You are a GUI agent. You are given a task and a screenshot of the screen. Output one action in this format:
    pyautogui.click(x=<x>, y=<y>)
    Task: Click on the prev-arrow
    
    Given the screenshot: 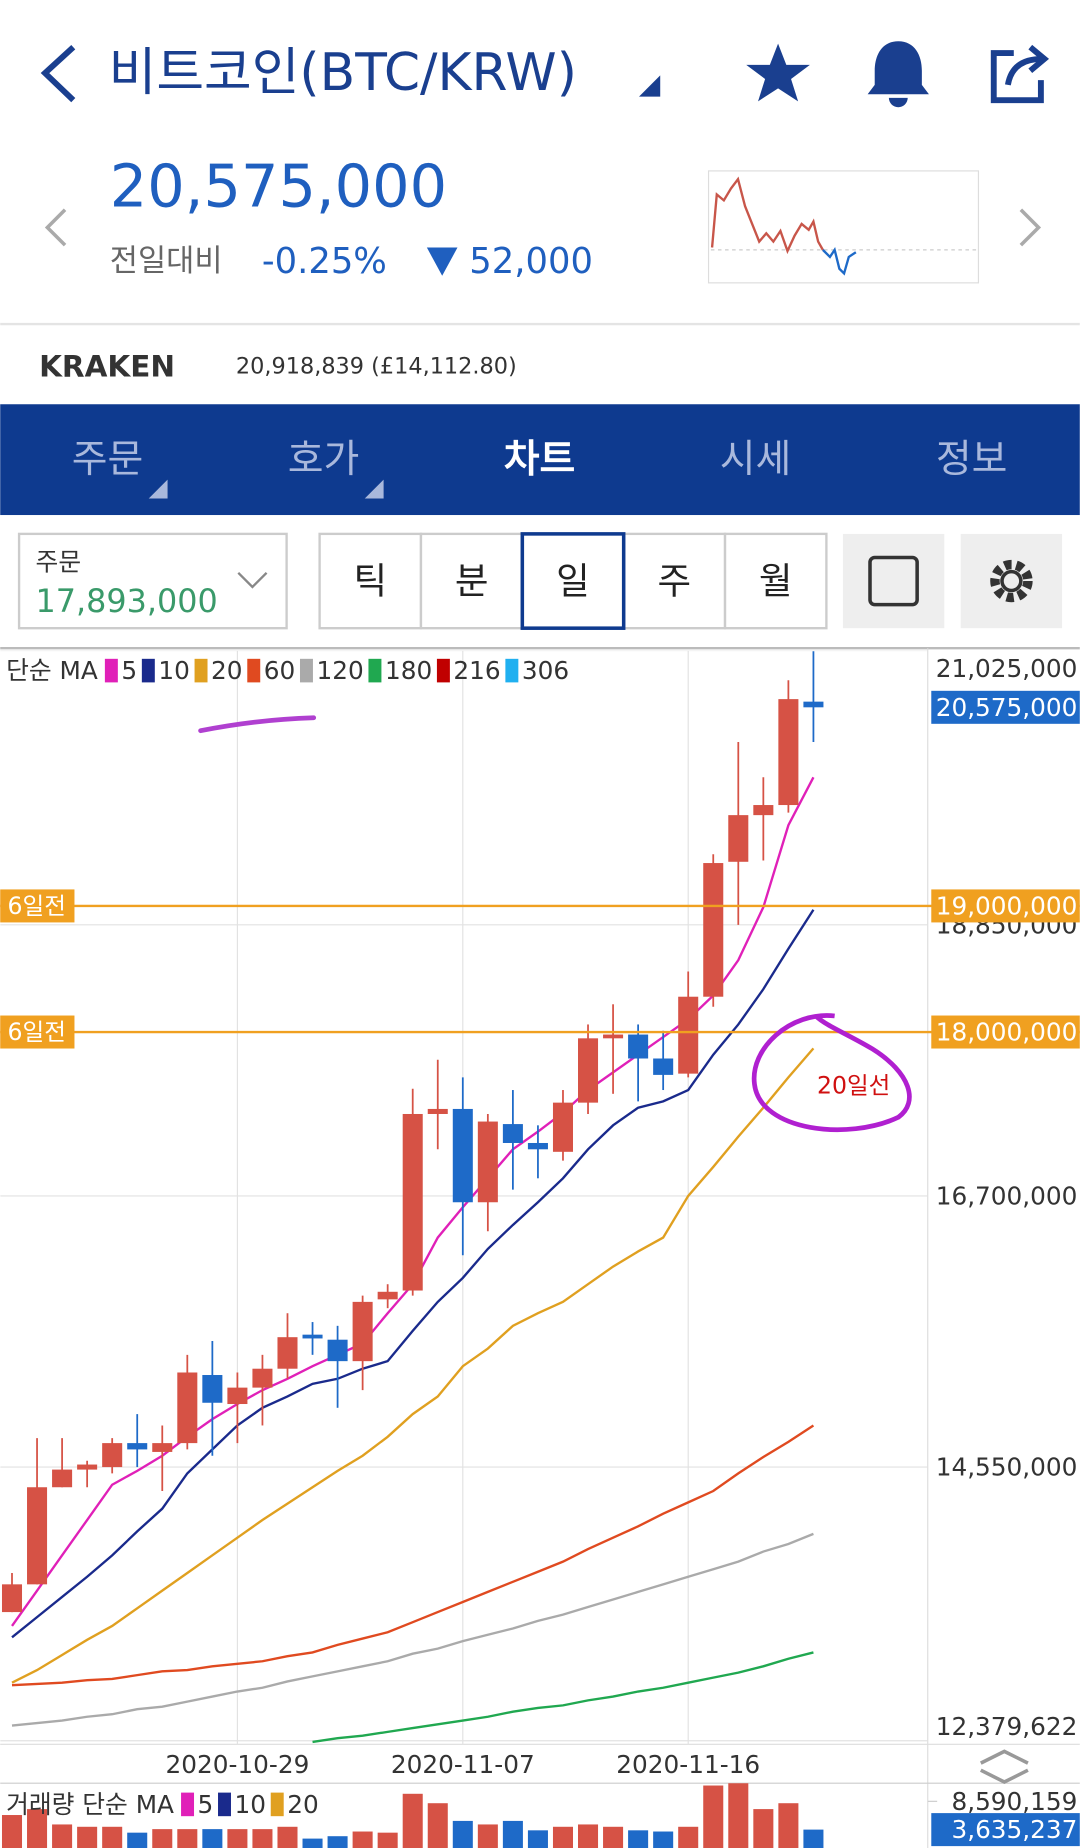 What is the action you would take?
    pyautogui.click(x=55, y=227)
    